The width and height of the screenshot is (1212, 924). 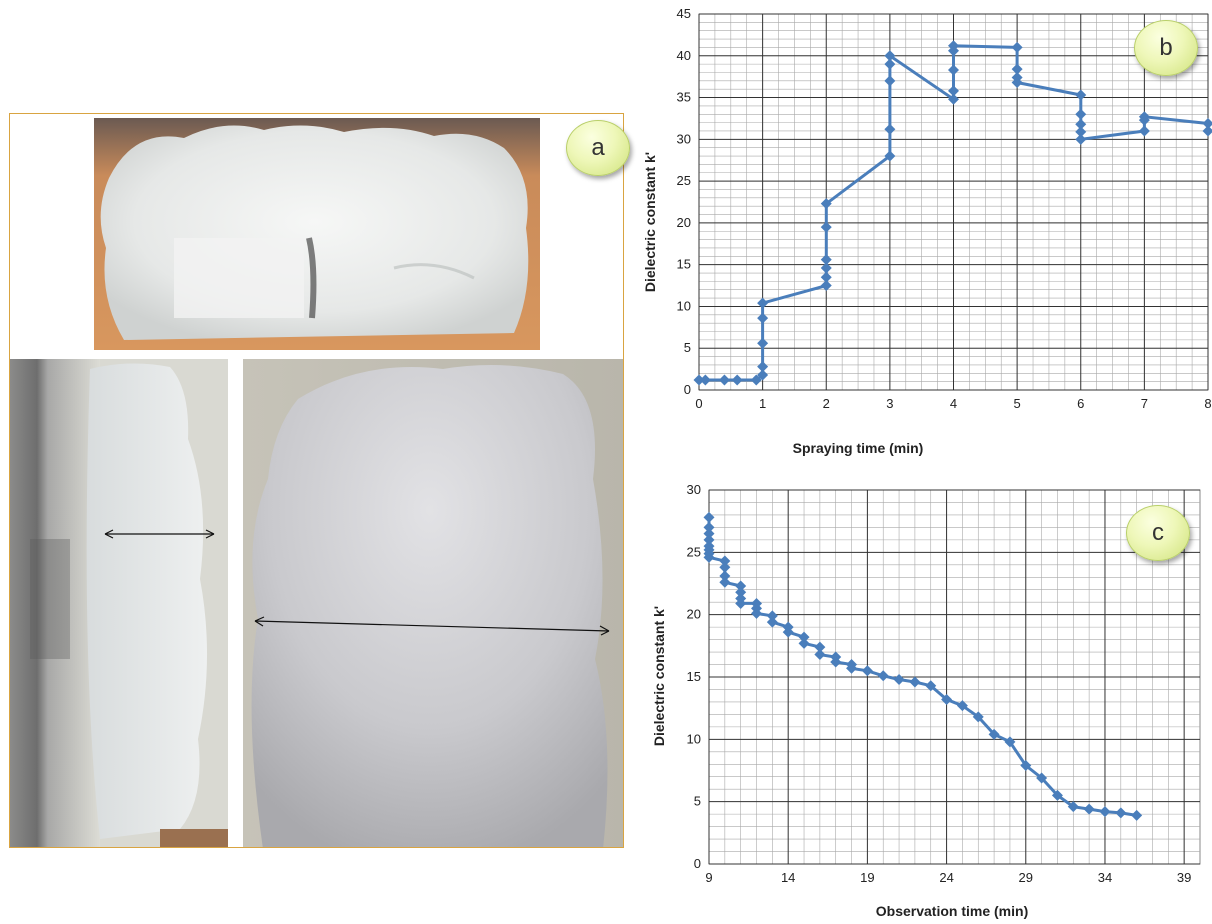 What do you see at coordinates (684, 180) in the screenshot?
I see `b-y-tick-label: 25` at bounding box center [684, 180].